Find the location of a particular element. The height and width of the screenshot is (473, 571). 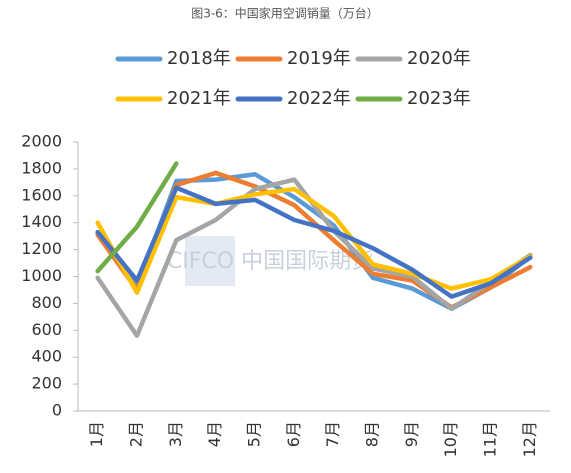

legend-label: 2019年 is located at coordinates (319, 58).